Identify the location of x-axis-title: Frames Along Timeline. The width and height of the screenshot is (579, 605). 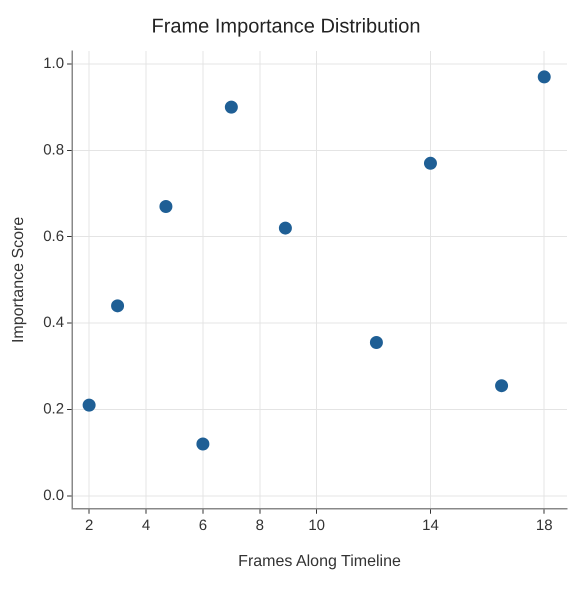
(319, 561).